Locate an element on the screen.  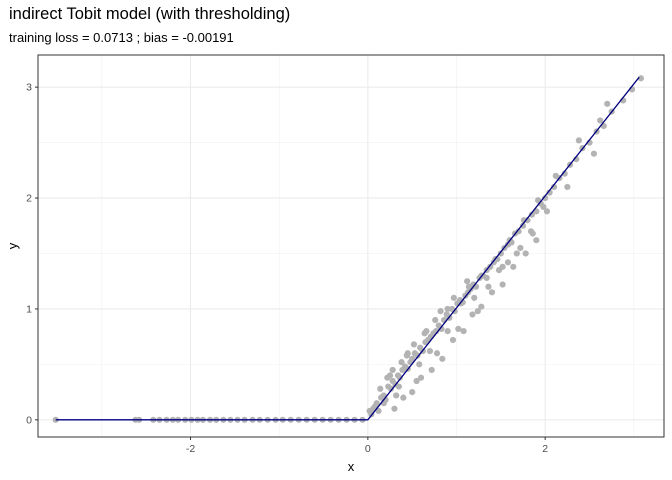
x-tick-label: 2 is located at coordinates (545, 449).